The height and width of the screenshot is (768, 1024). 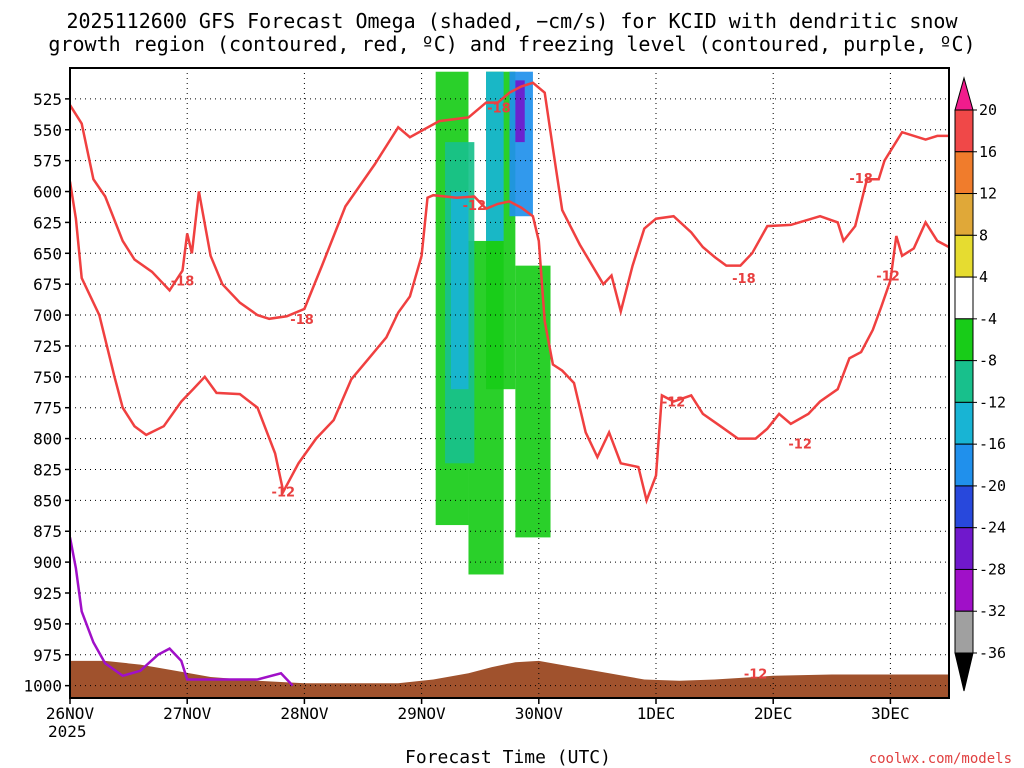 What do you see at coordinates (47, 99) in the screenshot?
I see `y-tick-label: 525` at bounding box center [47, 99].